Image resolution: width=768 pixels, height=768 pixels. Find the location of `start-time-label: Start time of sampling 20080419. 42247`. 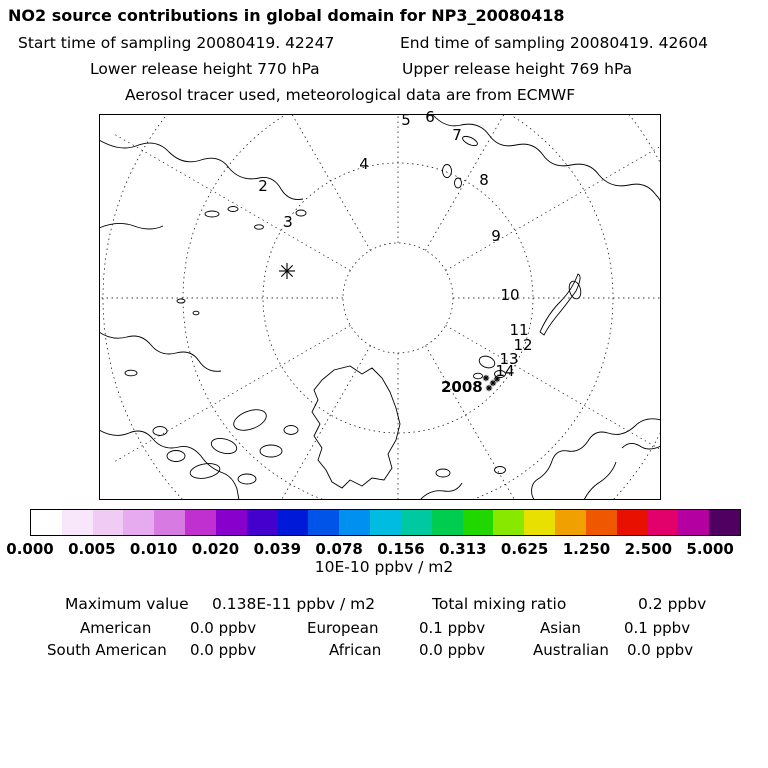

start-time-label: Start time of sampling 20080419. 42247 is located at coordinates (176, 43).